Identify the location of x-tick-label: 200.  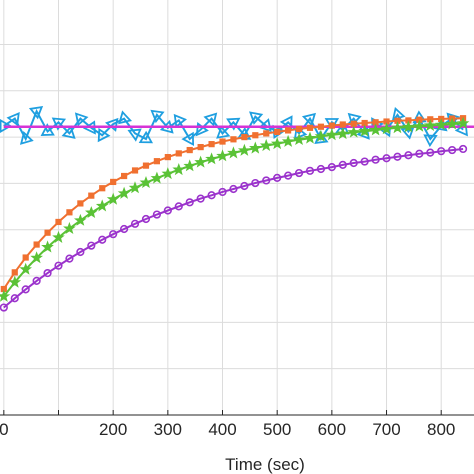
(113, 429).